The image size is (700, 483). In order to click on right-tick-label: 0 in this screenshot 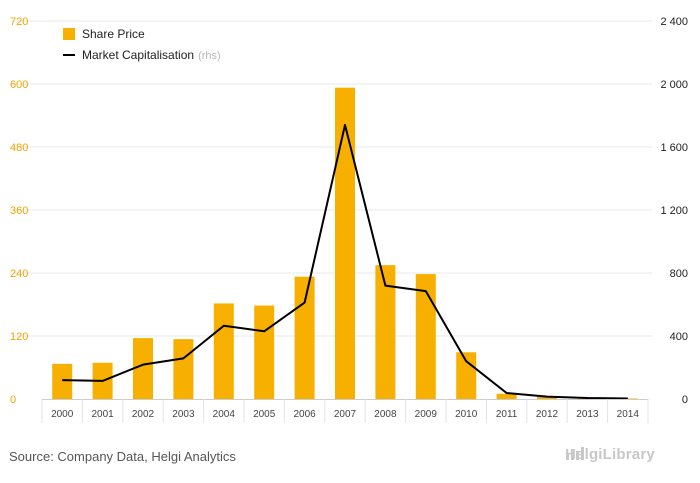, I will do `click(685, 400)`.